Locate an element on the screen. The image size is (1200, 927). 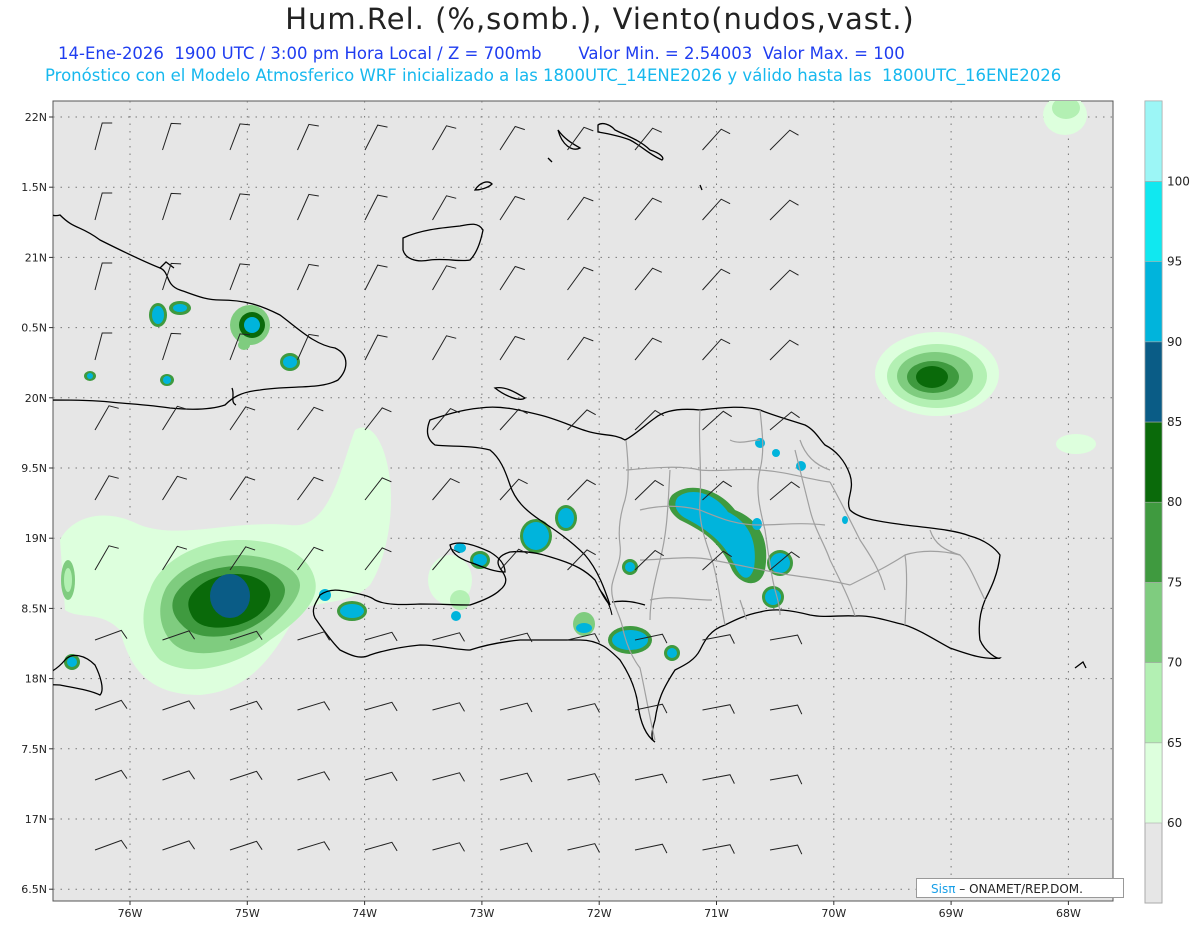
lat-label: 0.5N is located at coordinates (34, 328).